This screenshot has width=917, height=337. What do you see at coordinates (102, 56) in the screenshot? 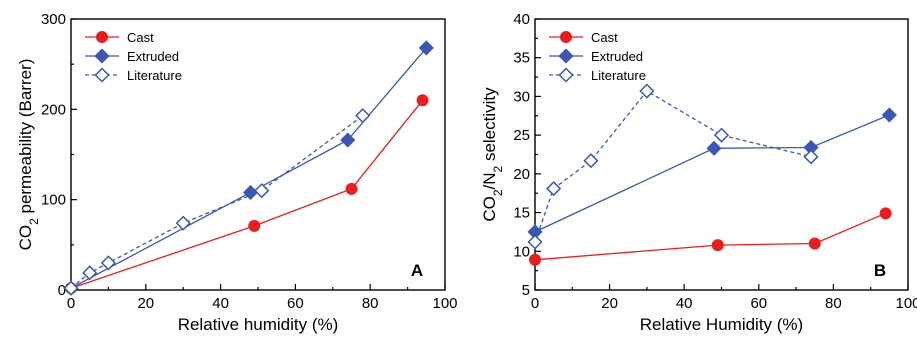
I see `panel-a-legend-marker-extruded` at bounding box center [102, 56].